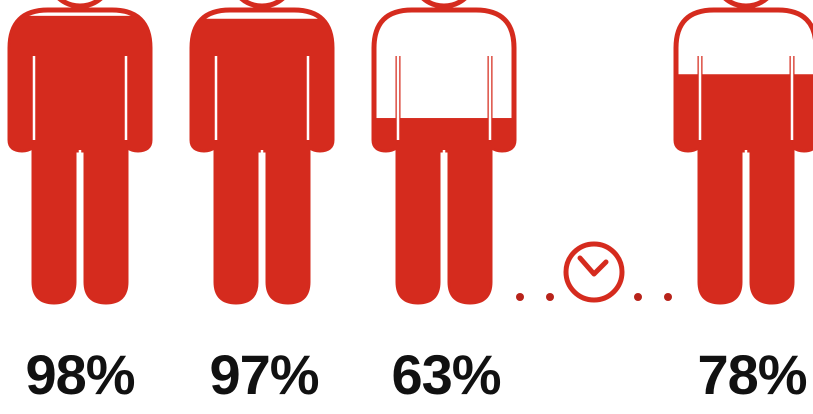 This screenshot has height=414, width=813. I want to click on percent-label-4: 78%, so click(752, 374).